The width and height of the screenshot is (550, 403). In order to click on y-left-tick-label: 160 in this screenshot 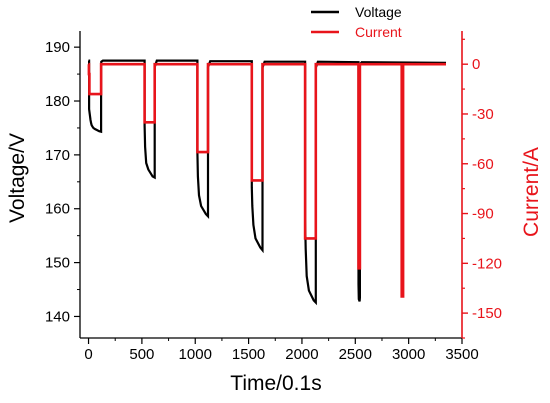, I will do `click(57, 209)`.